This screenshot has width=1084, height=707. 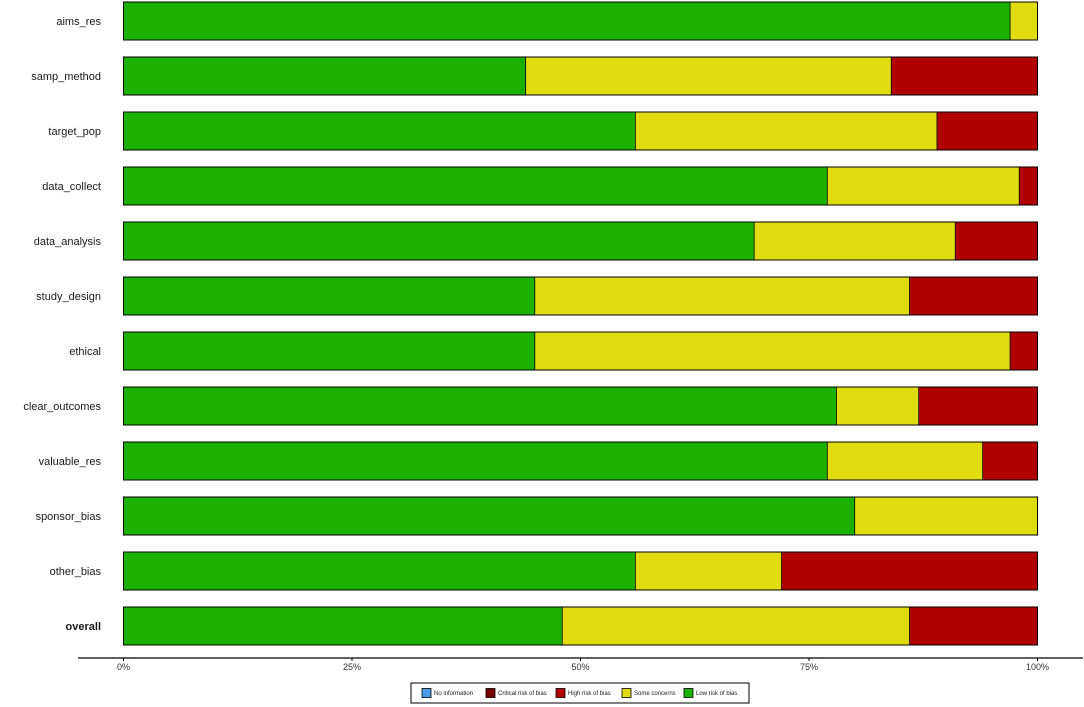 I want to click on bar-segment-ethical-high-risk-of-bias, so click(x=1024, y=351).